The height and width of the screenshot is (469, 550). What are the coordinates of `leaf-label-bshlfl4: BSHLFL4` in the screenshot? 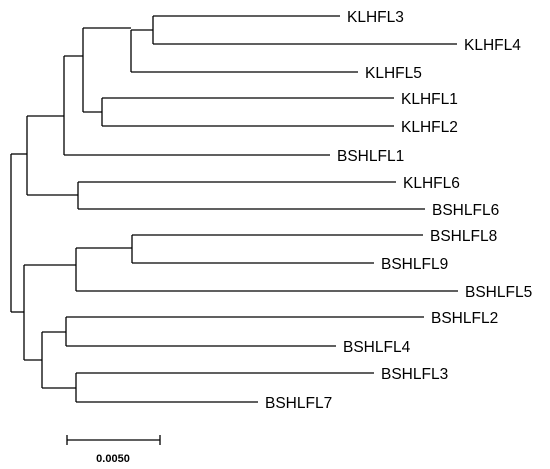 It's located at (377, 347).